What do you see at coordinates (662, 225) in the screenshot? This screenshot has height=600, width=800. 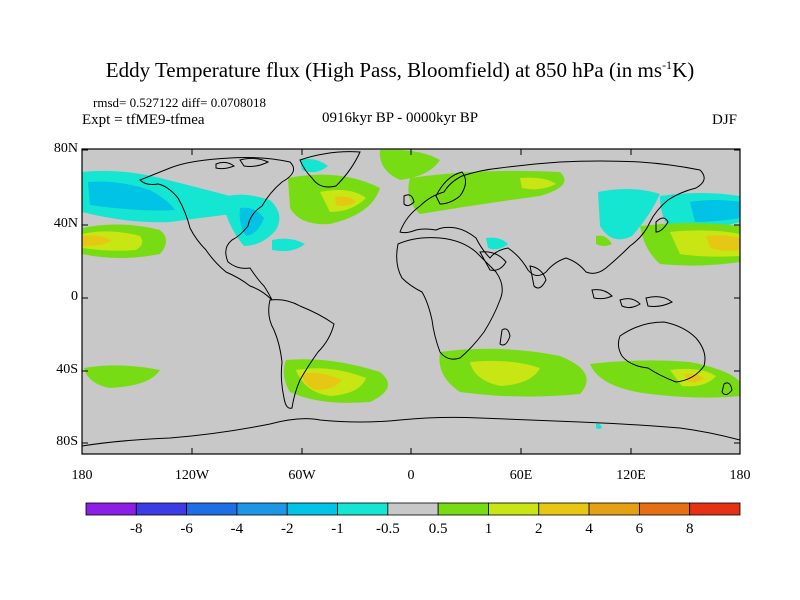 I see `coast-japan` at bounding box center [662, 225].